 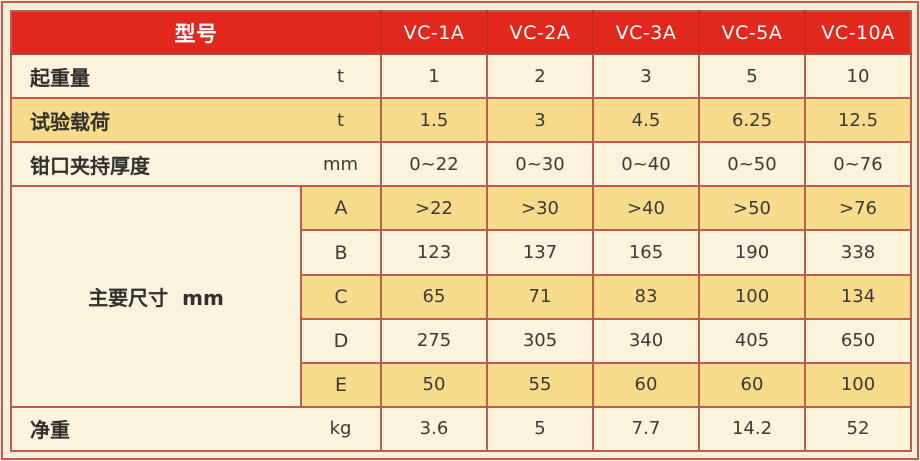 I want to click on value-cell: 3.6, so click(x=434, y=429).